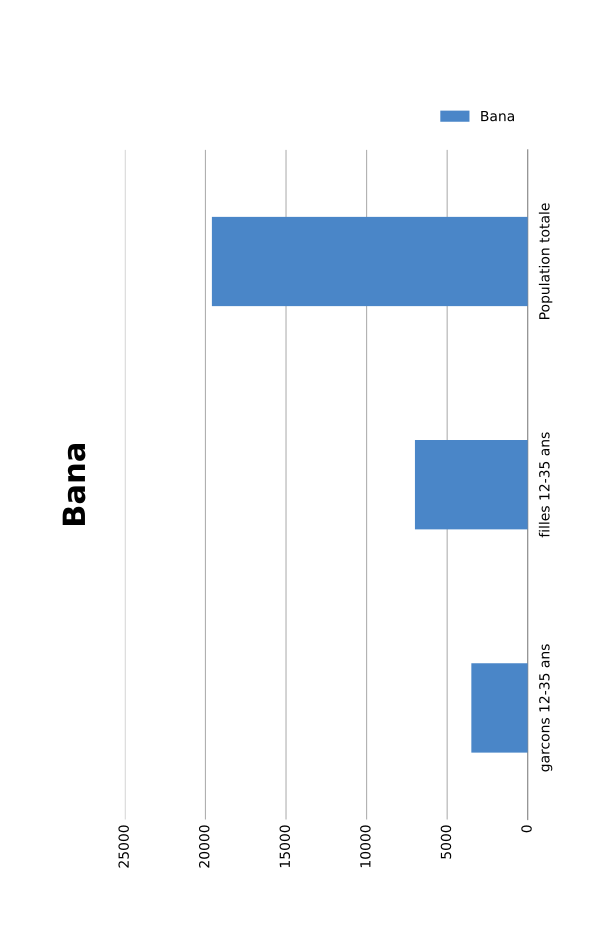 This screenshot has width=589, height=925. What do you see at coordinates (285, 846) in the screenshot?
I see `x-tick-label: 15000` at bounding box center [285, 846].